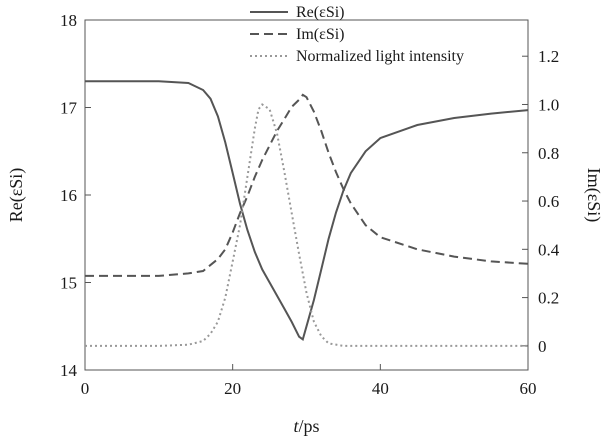 Image resolution: width=606 pixels, height=436 pixels. I want to click on y-right-axis-title: Im(εSi), so click(593, 195).